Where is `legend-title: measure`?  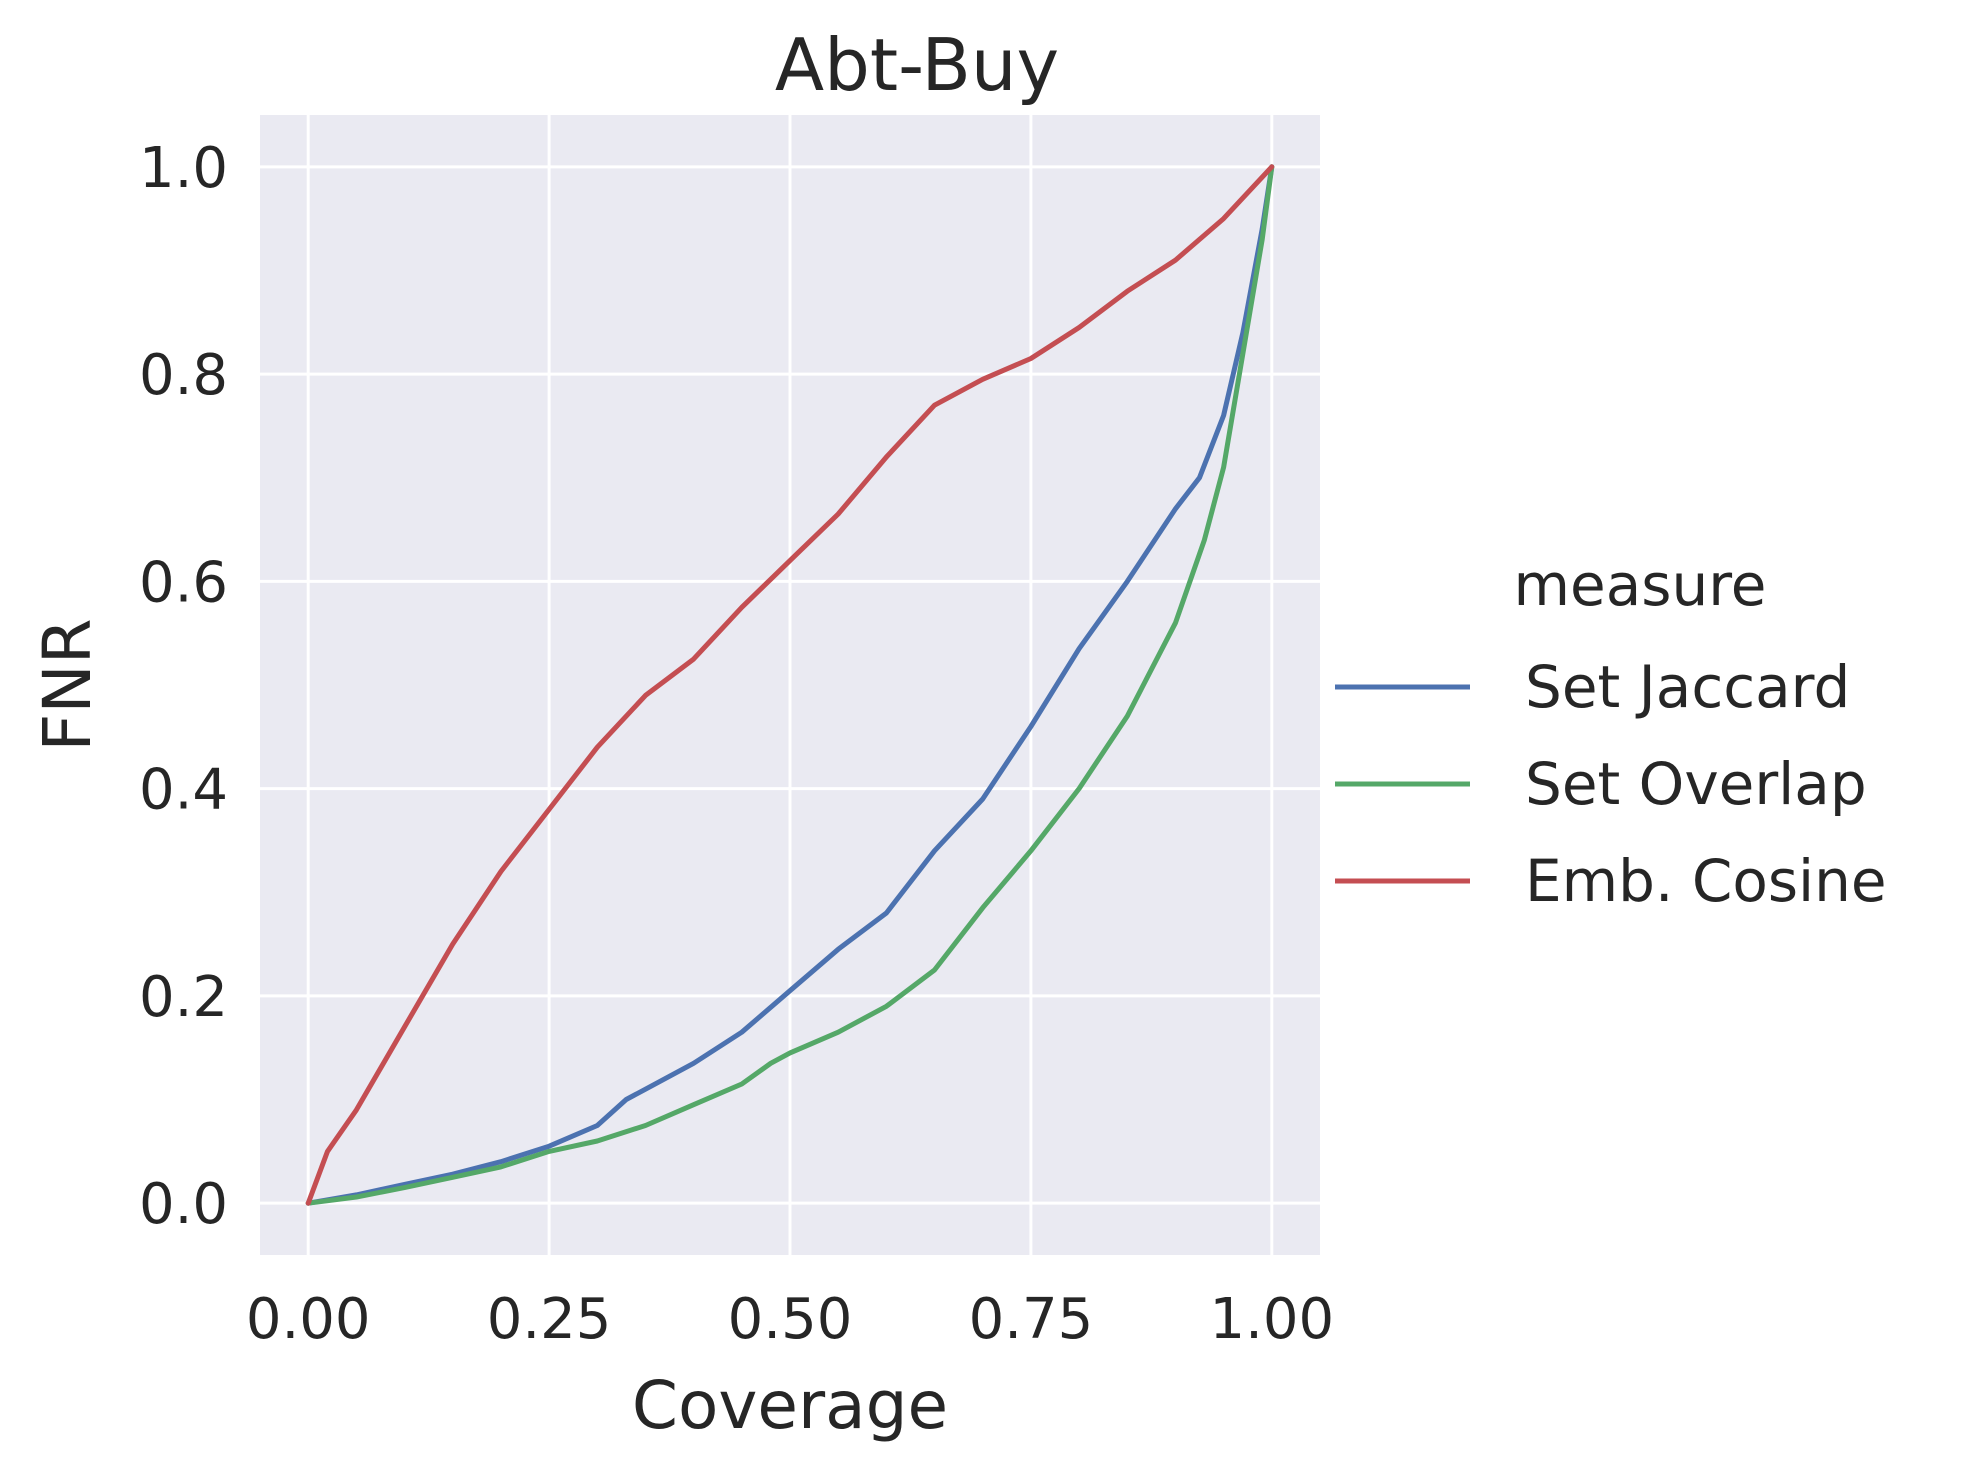 legend-title: measure is located at coordinates (1640, 585).